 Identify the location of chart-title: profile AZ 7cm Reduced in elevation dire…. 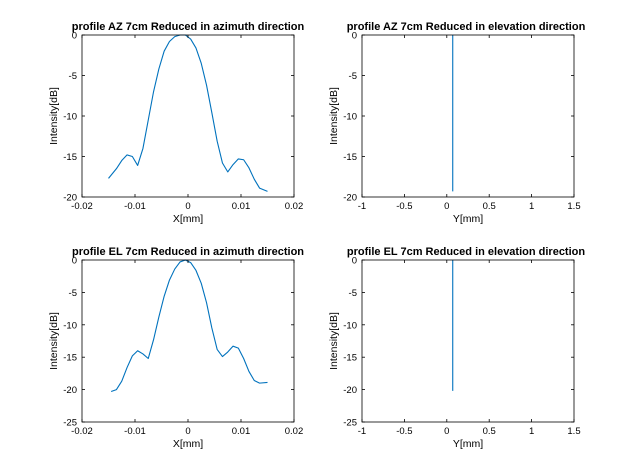
(466, 27).